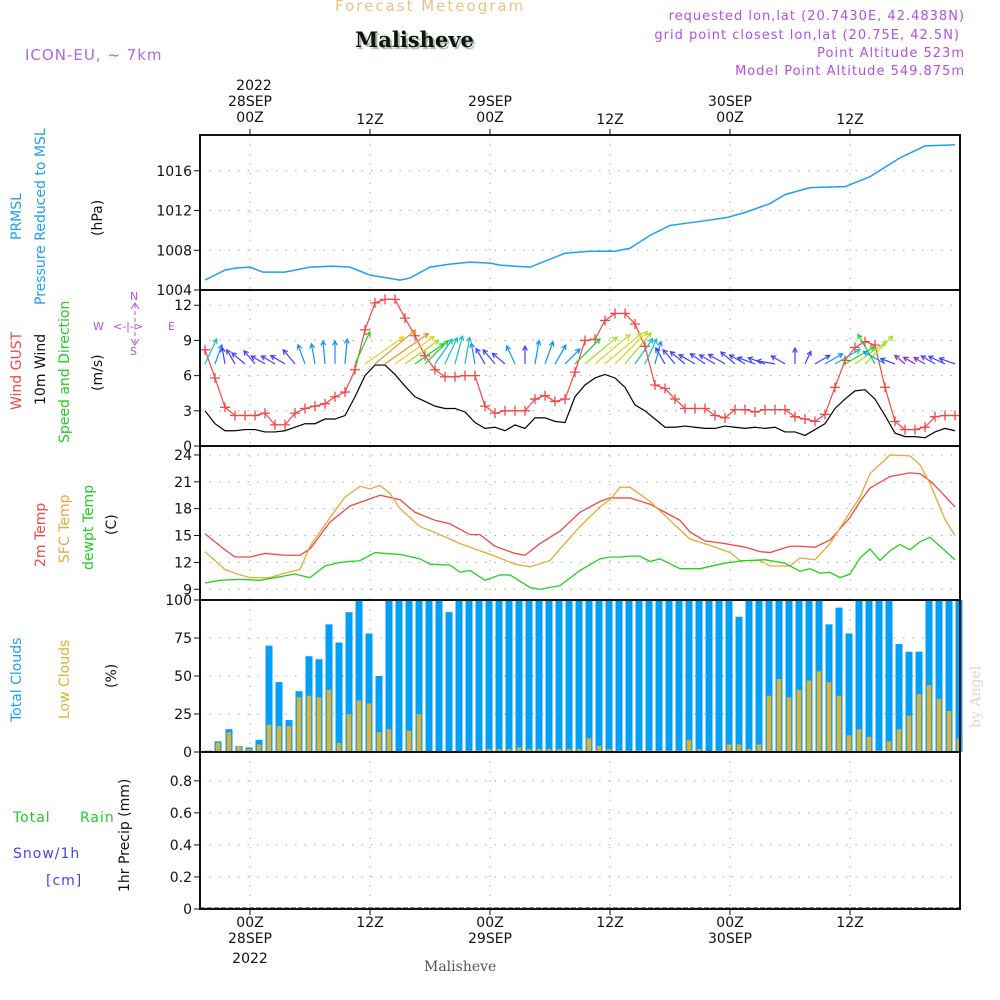  Describe the element at coordinates (254, 86) in the screenshot. I see `top-axis-year: 2022` at that location.